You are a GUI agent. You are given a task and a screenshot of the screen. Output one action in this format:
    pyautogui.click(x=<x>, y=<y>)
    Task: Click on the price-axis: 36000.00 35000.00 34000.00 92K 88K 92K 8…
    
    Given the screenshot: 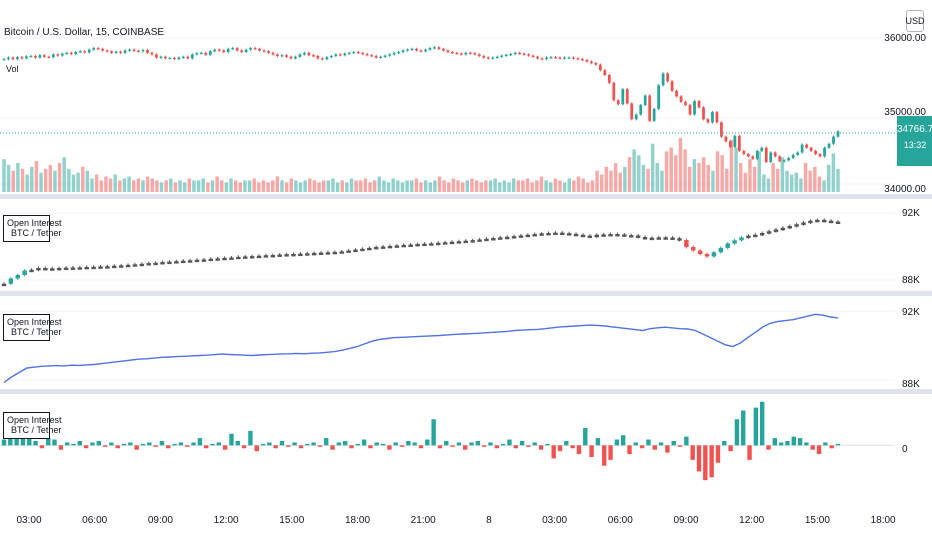 What is the action you would take?
    pyautogui.click(x=905, y=244)
    